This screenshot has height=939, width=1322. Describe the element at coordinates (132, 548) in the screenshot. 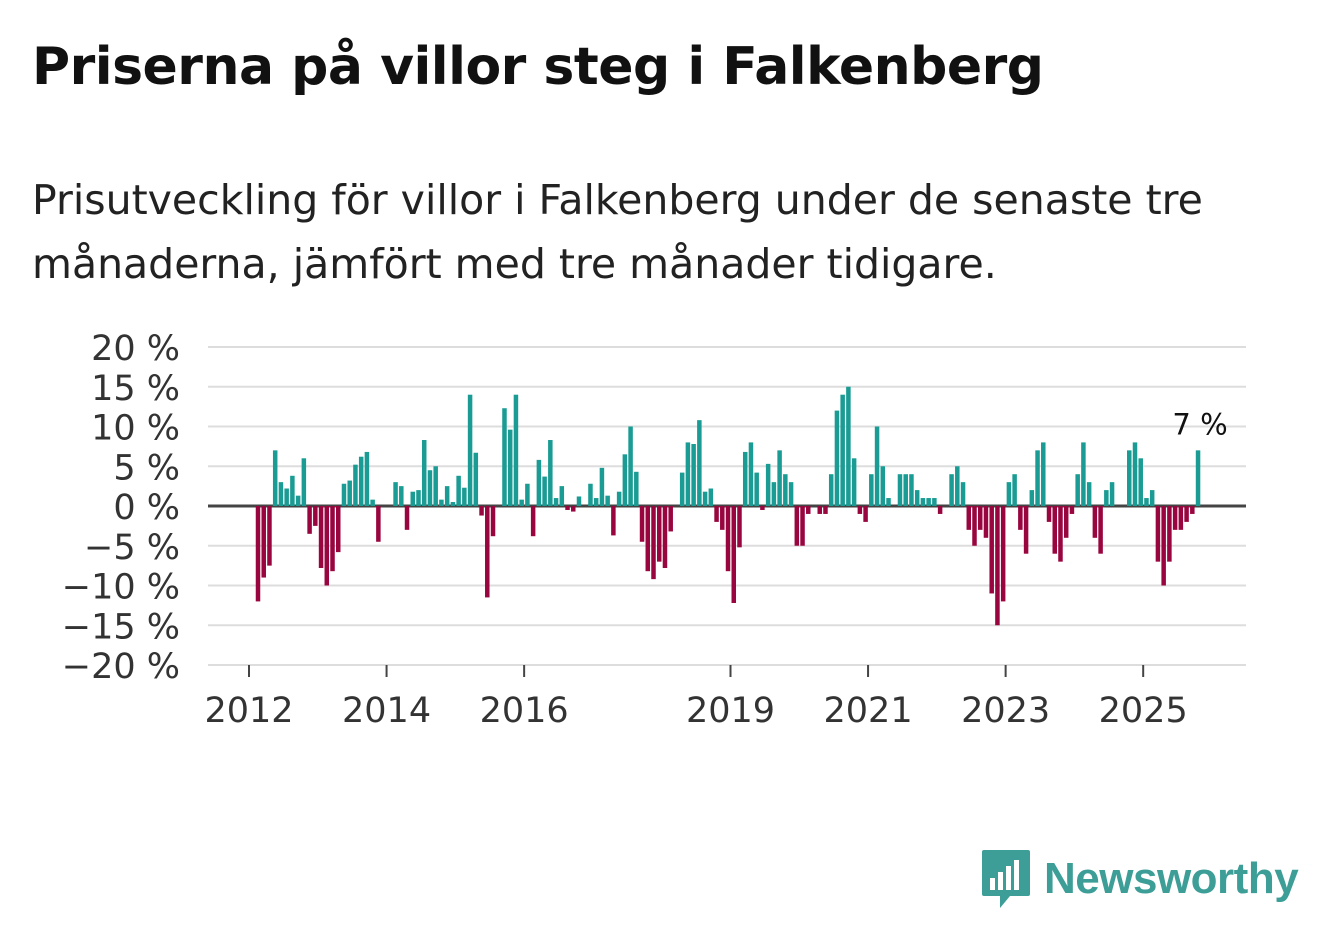

I see `y-tick-label: −5 %` at that location.